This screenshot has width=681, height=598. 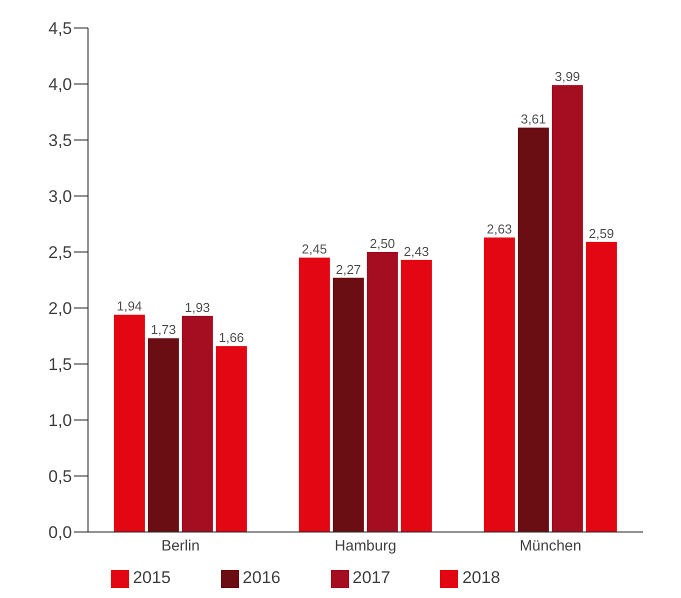 What do you see at coordinates (60, 252) in the screenshot?
I see `y-tick-label: 2,5` at bounding box center [60, 252].